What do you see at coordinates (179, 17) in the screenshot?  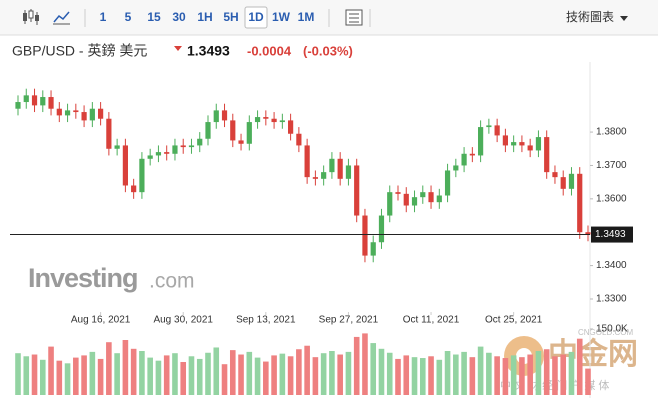 I see `interval-button: 30` at bounding box center [179, 17].